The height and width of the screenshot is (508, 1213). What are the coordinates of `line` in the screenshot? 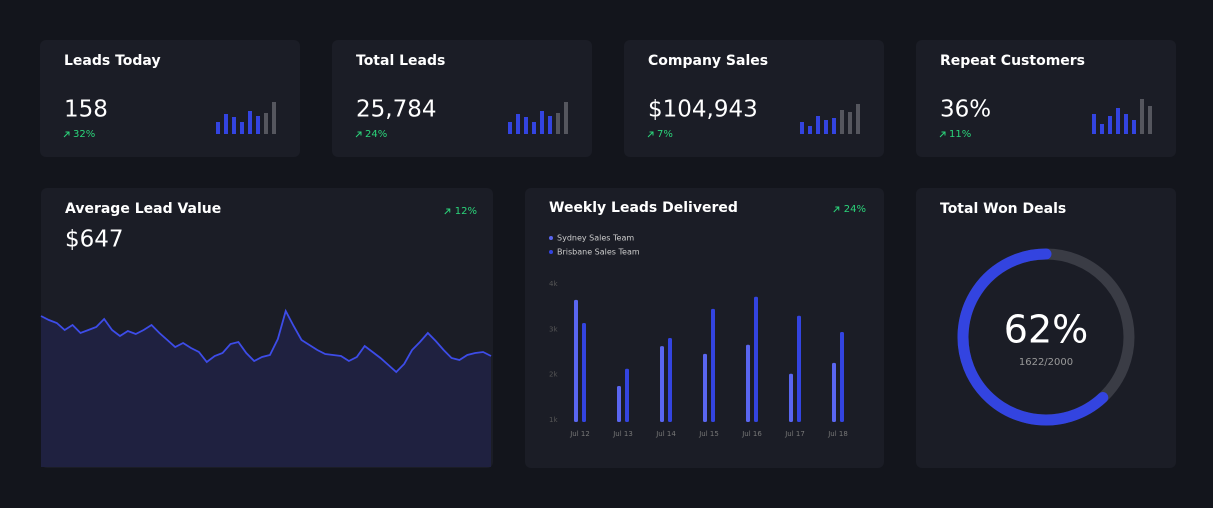 It's located at (266, 341).